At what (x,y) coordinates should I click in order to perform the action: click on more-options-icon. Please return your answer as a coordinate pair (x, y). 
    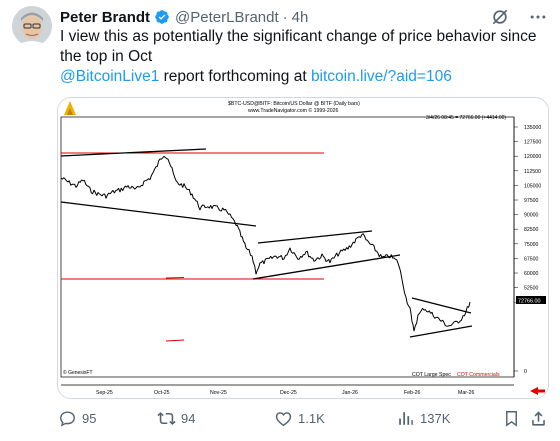
    Looking at the image, I should click on (538, 17).